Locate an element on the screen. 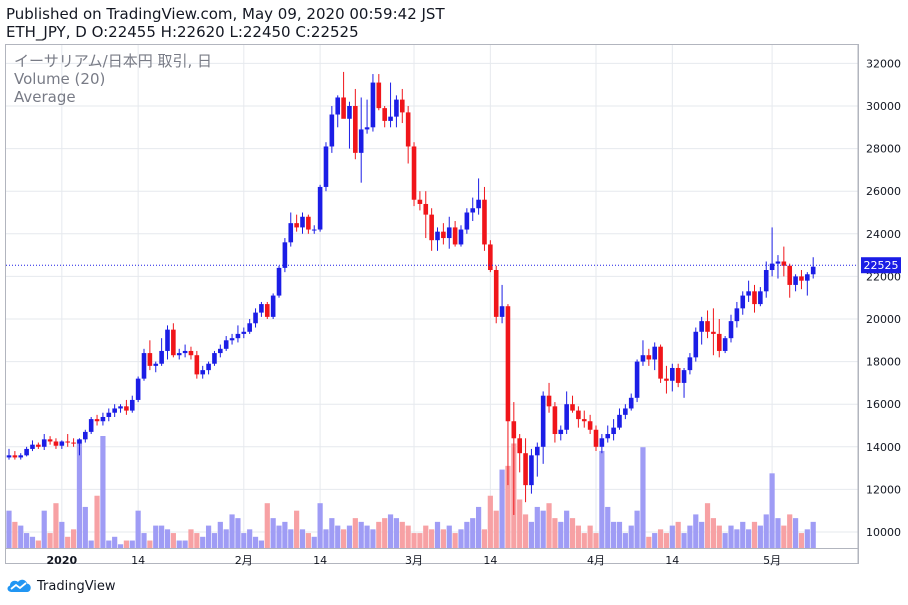 This screenshot has height=605, width=908. x-tick-label: 3月 is located at coordinates (414, 560).